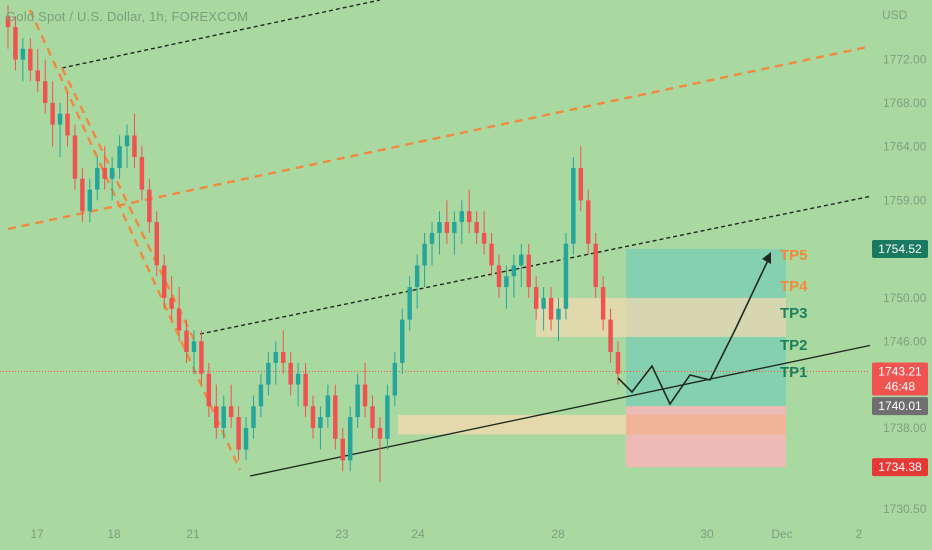  What do you see at coordinates (661, 317) in the screenshot?
I see `resistance-zone` at bounding box center [661, 317].